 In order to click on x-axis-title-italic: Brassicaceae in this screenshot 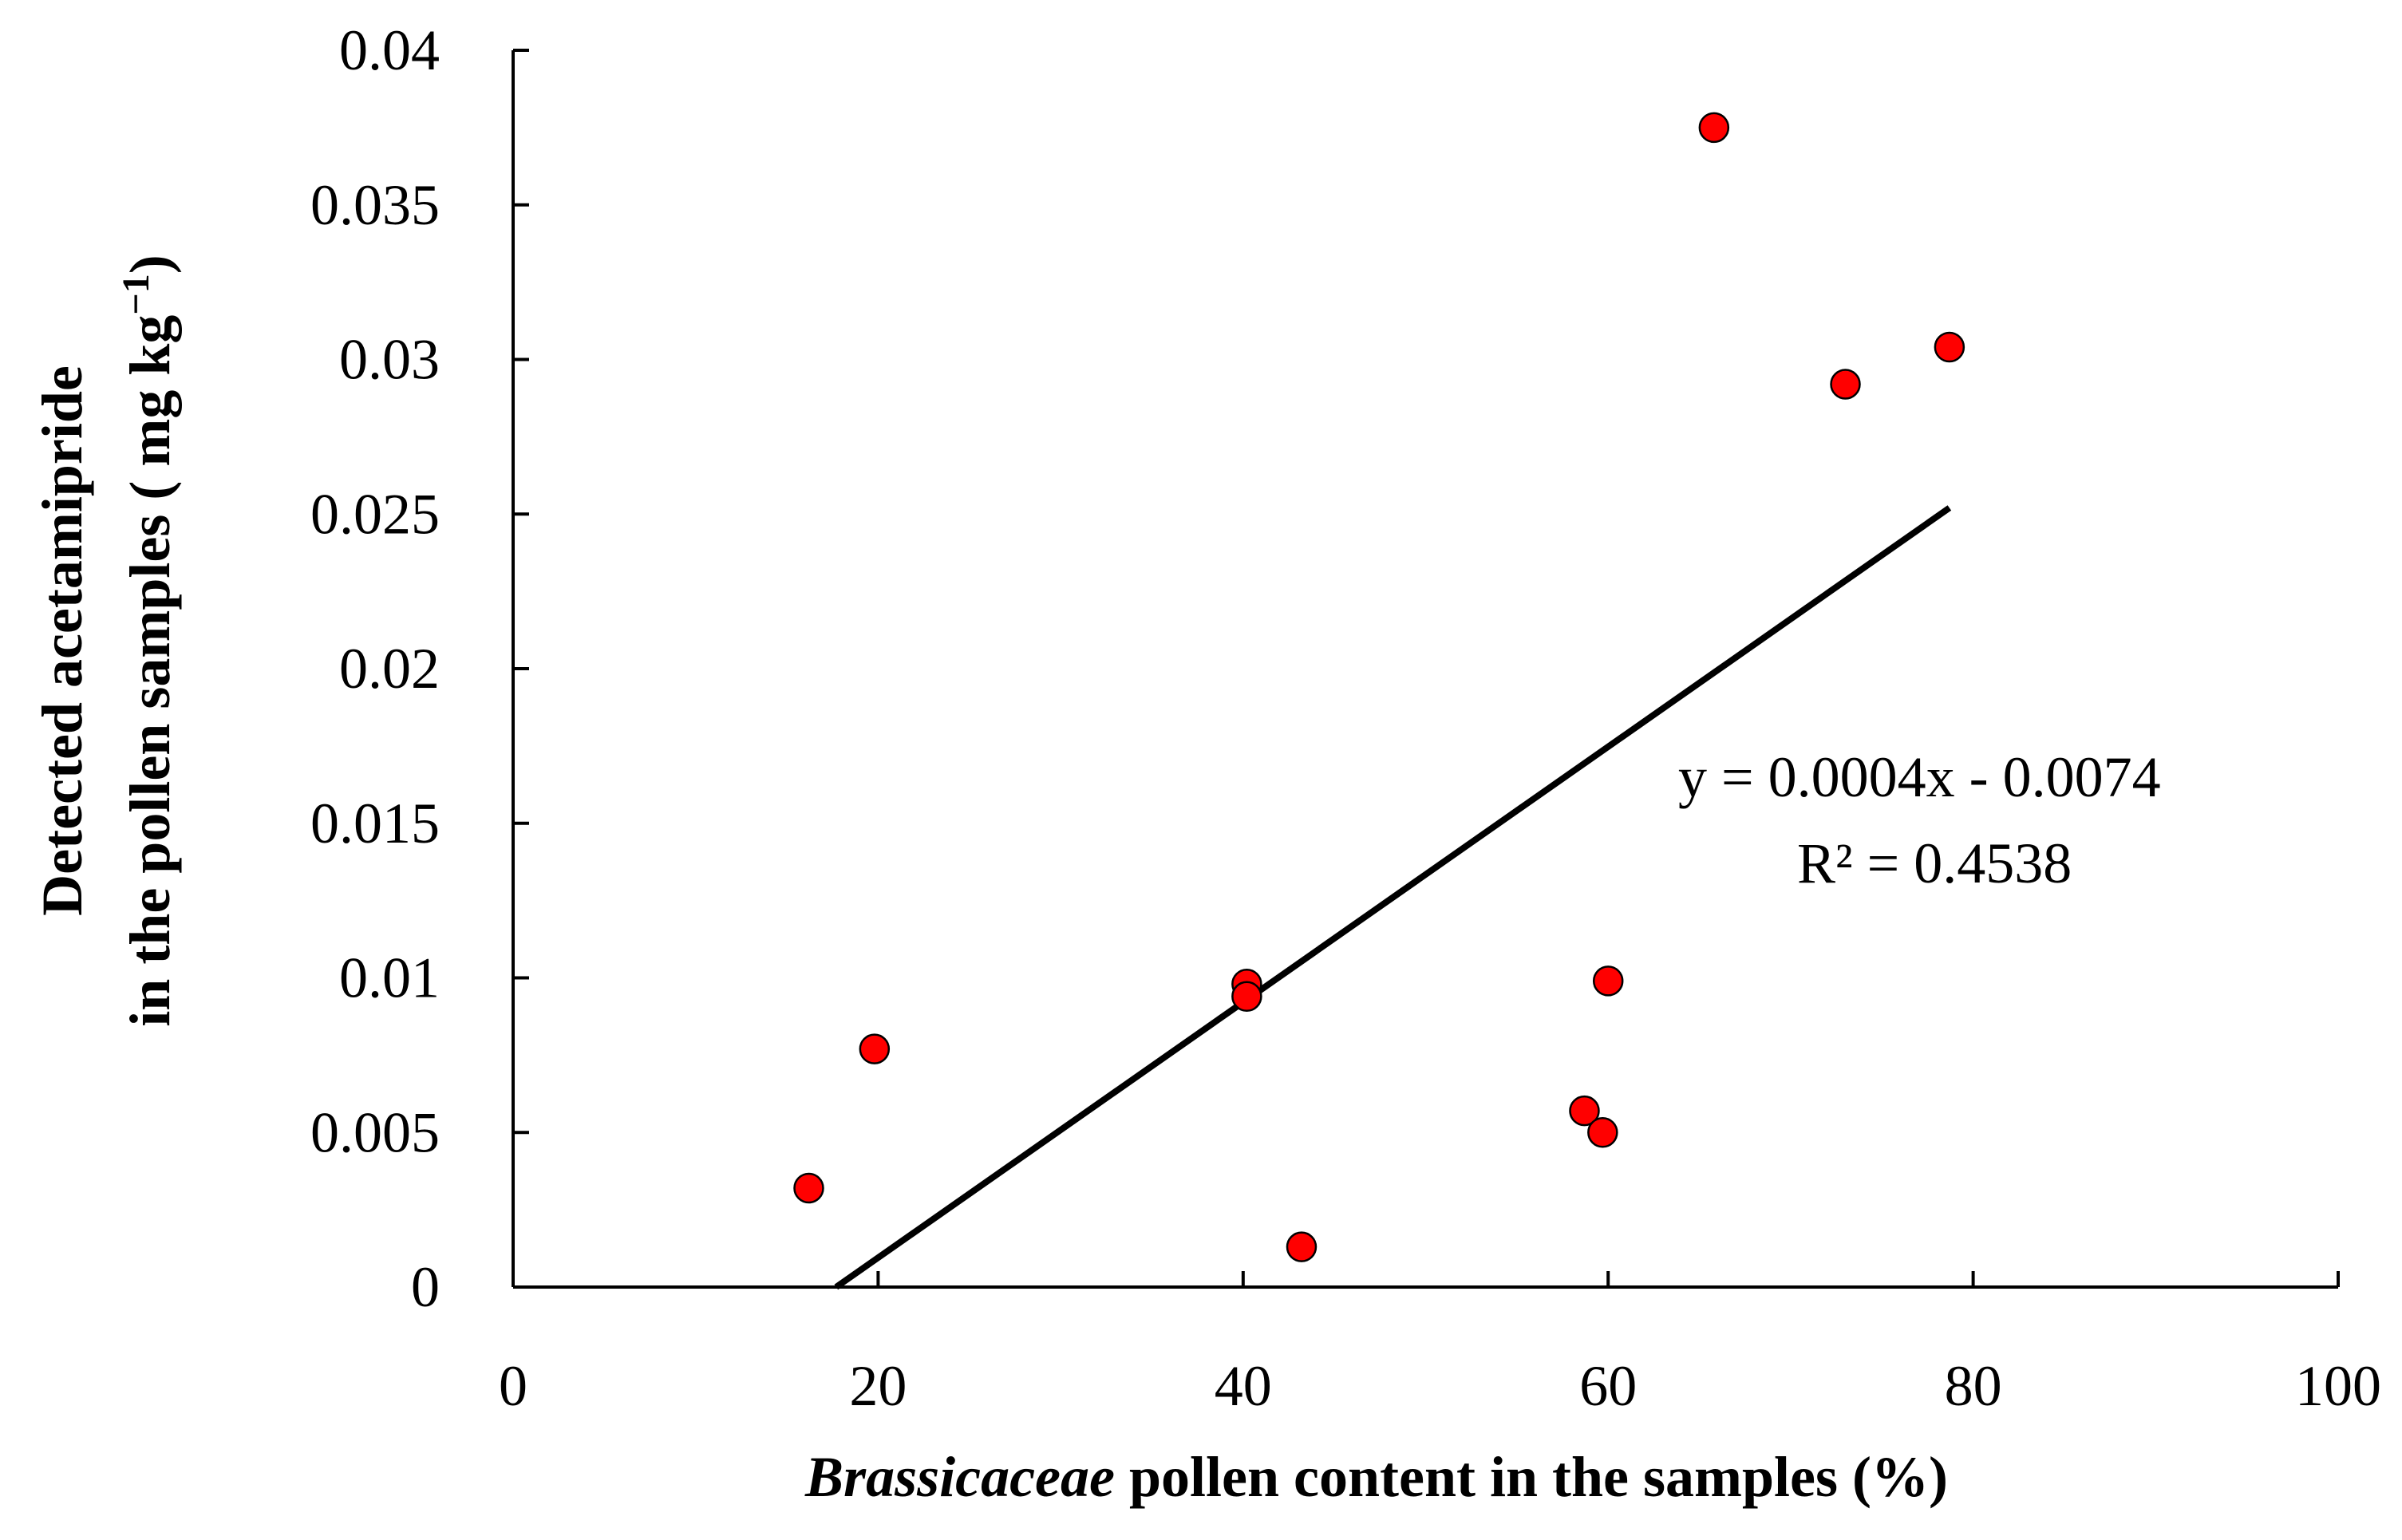, I will do `click(959, 1477)`.